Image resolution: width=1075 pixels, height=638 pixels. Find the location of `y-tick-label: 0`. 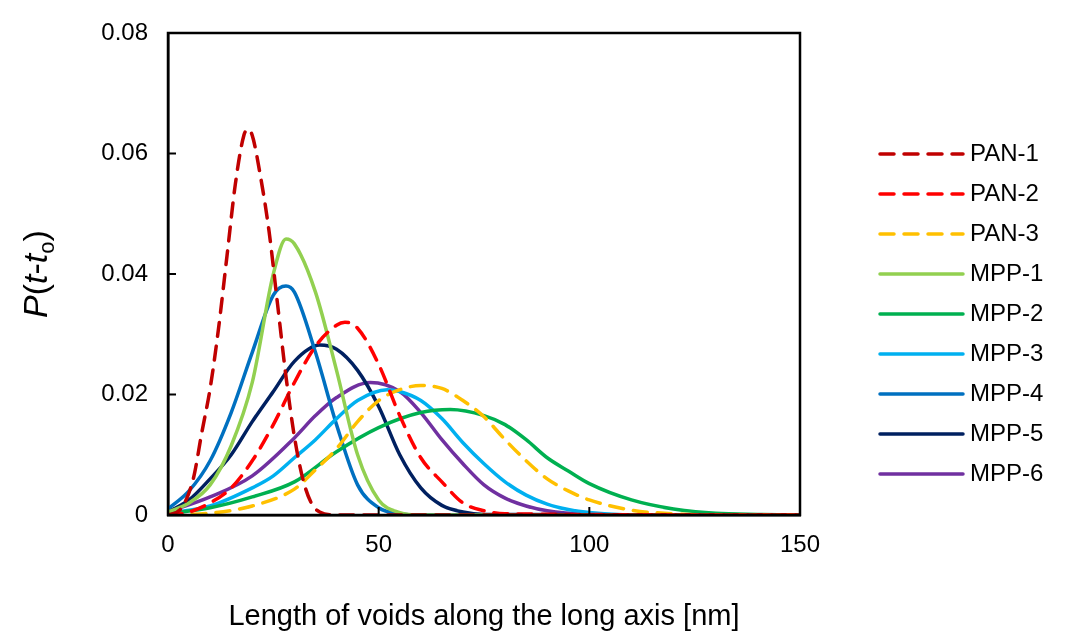

y-tick-label: 0 is located at coordinates (141, 513).